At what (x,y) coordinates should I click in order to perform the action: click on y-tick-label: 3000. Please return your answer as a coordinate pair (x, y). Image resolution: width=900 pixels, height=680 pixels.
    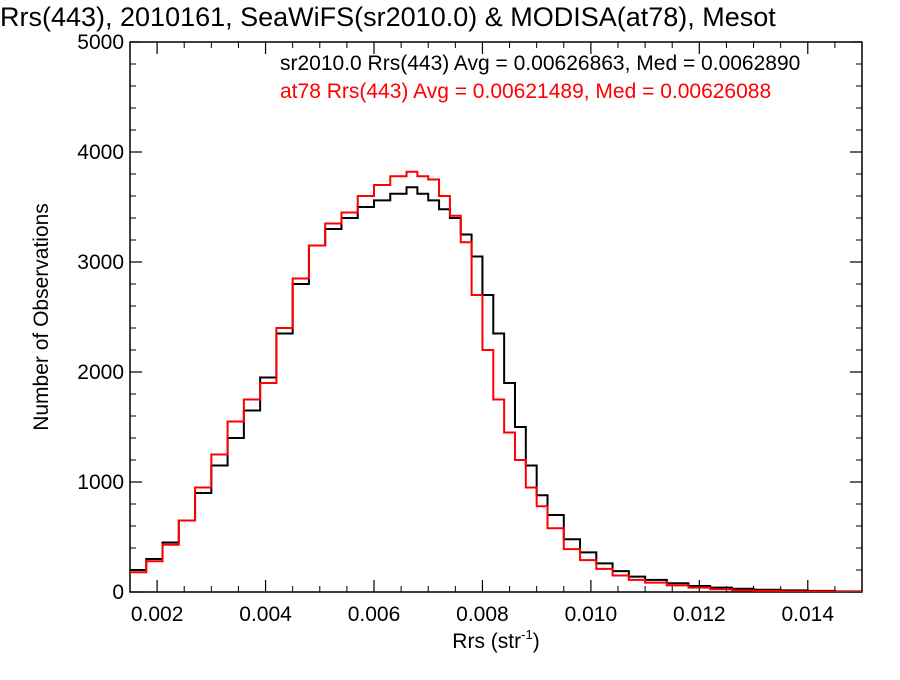
    Looking at the image, I should click on (100, 262).